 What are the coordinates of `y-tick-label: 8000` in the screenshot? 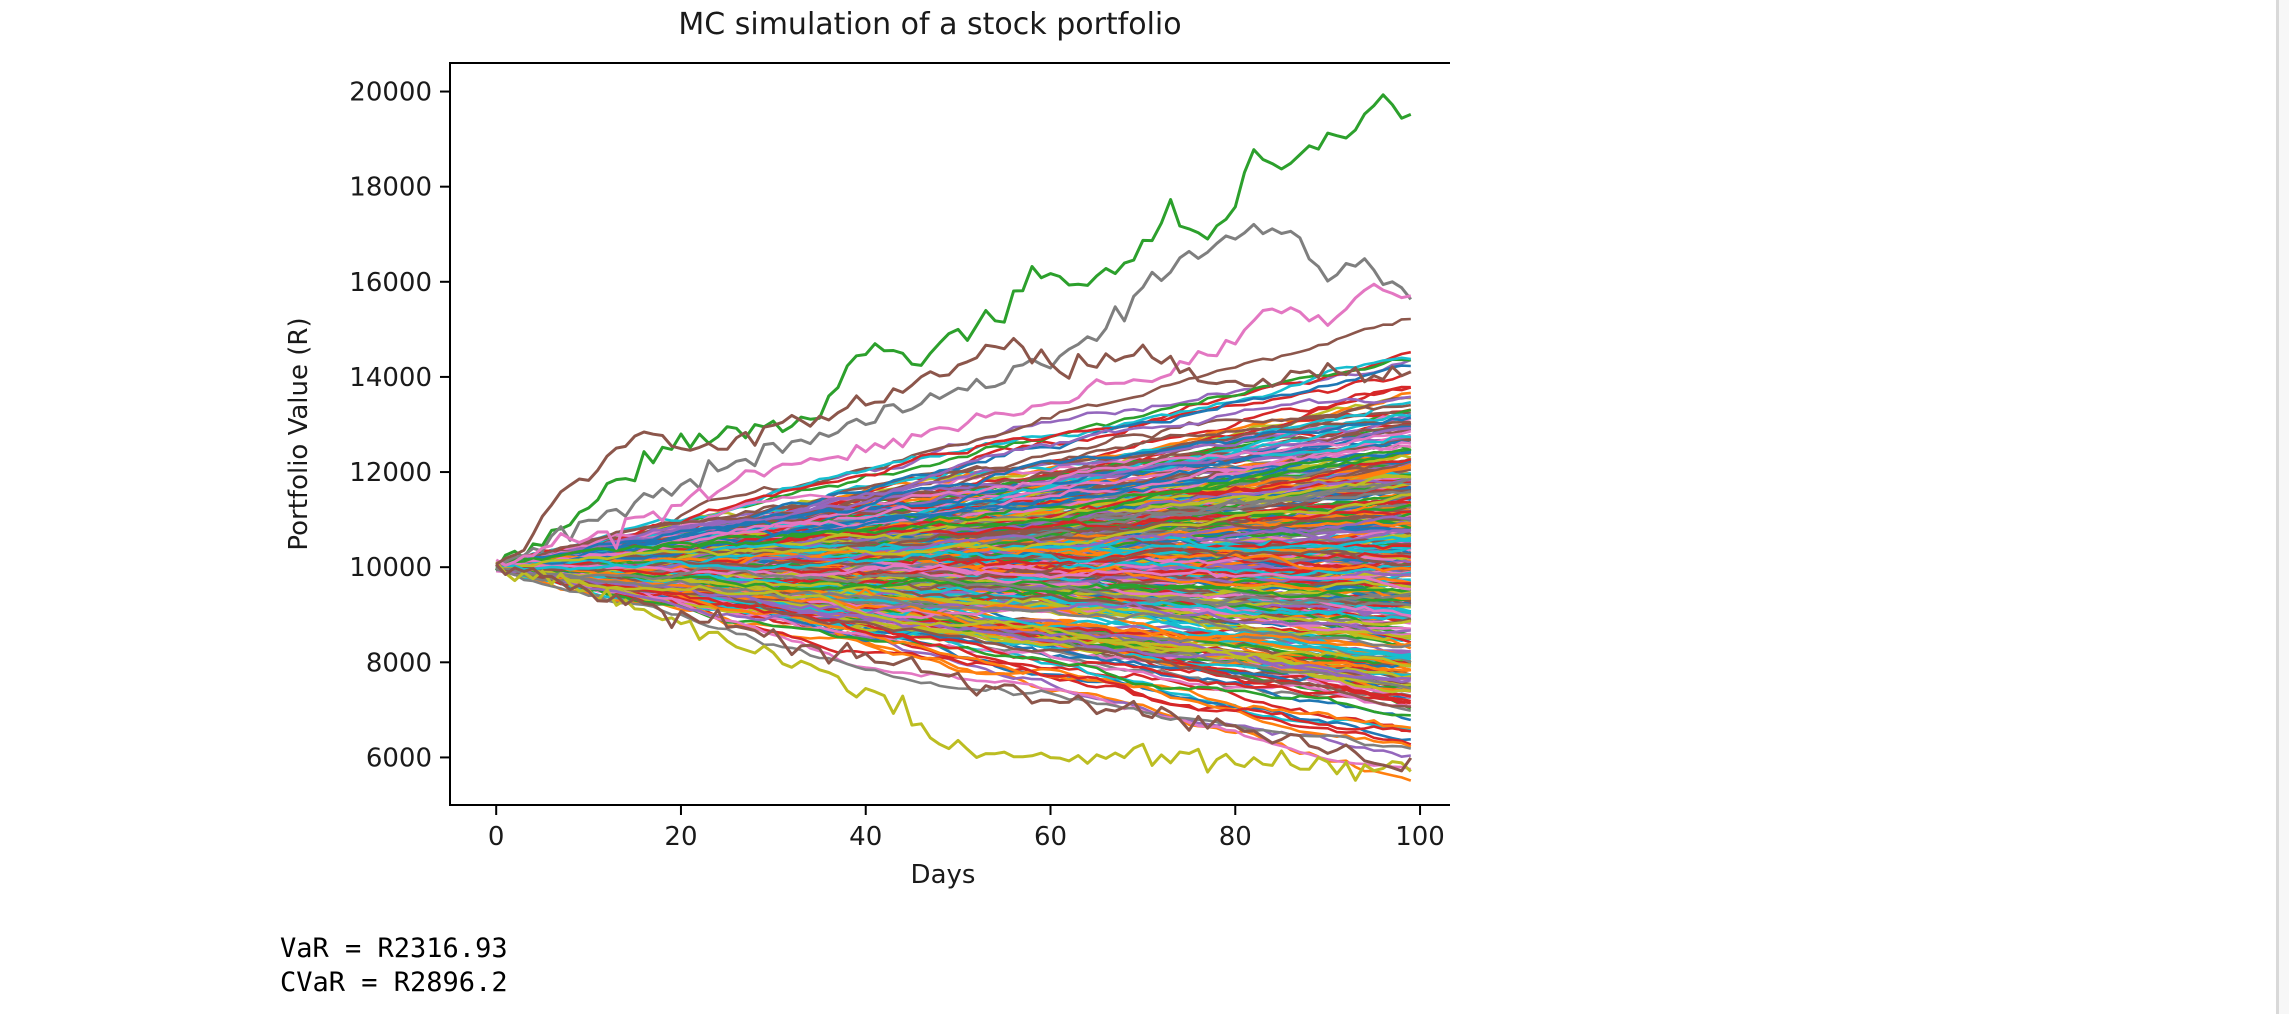 It's located at (399, 663).